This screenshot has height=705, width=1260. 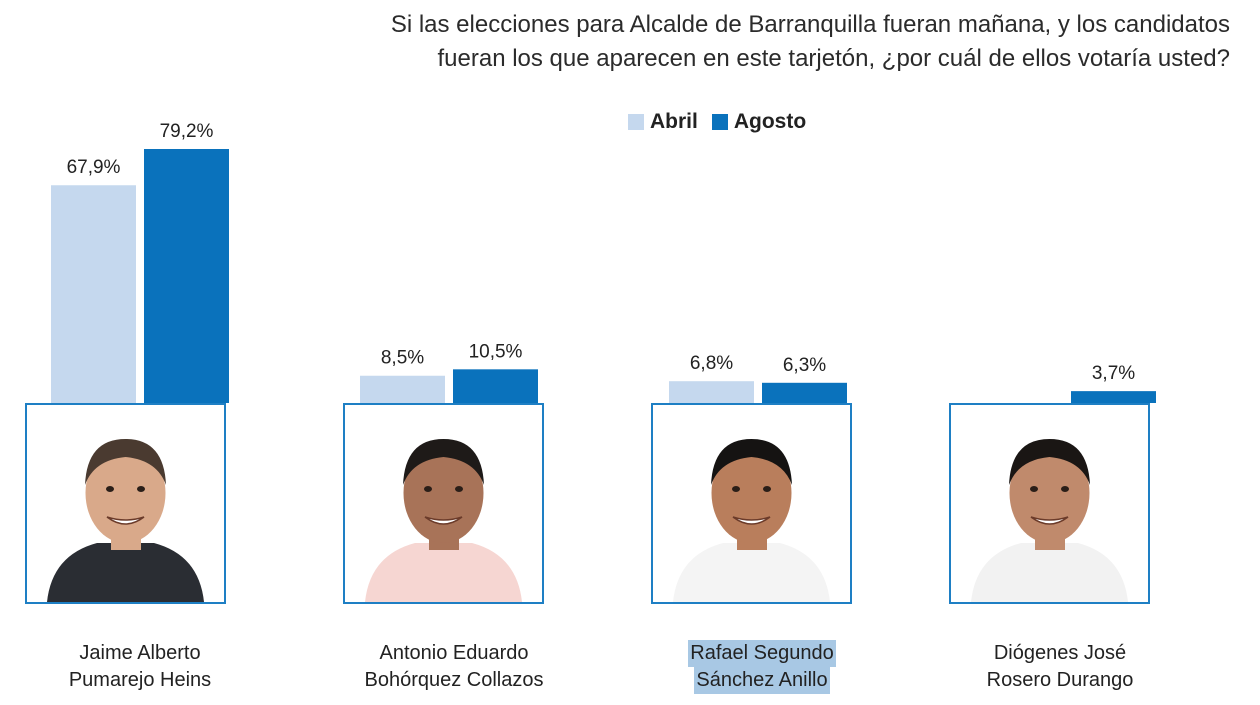 I want to click on data-label-agosto-2: 10,5%, so click(x=496, y=351).